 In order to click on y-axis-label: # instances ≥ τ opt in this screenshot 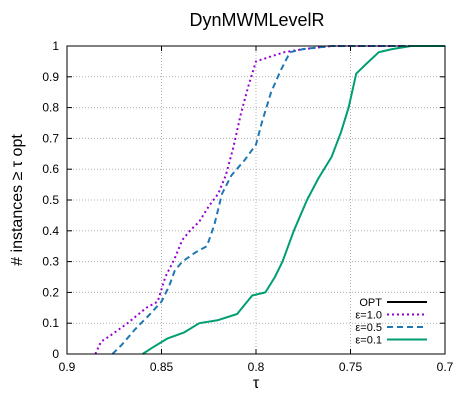, I will do `click(17, 200)`.